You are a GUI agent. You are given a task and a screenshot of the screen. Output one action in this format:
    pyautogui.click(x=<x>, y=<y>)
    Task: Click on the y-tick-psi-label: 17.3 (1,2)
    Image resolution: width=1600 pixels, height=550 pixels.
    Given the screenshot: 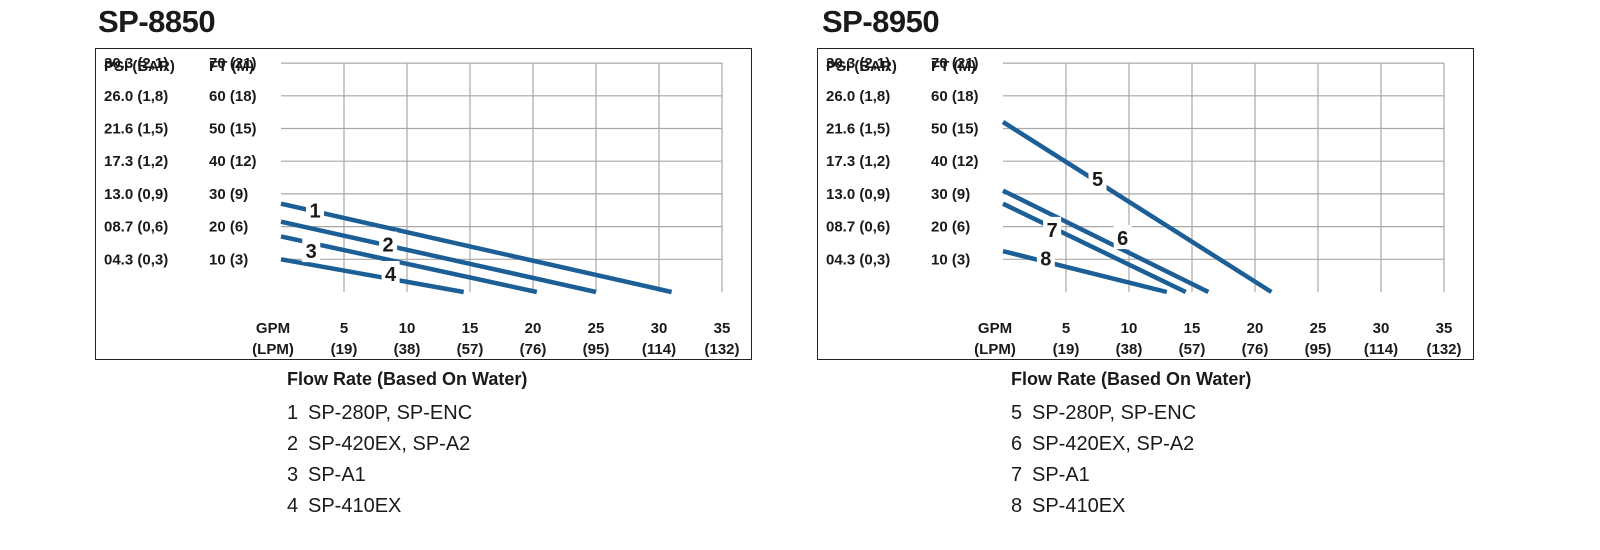 What is the action you would take?
    pyautogui.click(x=858, y=161)
    